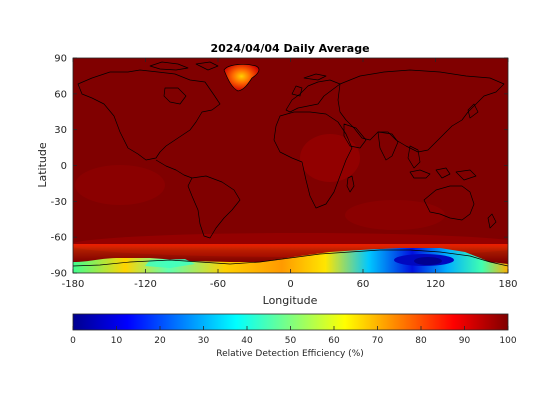  Describe the element at coordinates (290, 354) in the screenshot. I see `colorbar-label: Relative Detection Efficiency (%)` at that location.